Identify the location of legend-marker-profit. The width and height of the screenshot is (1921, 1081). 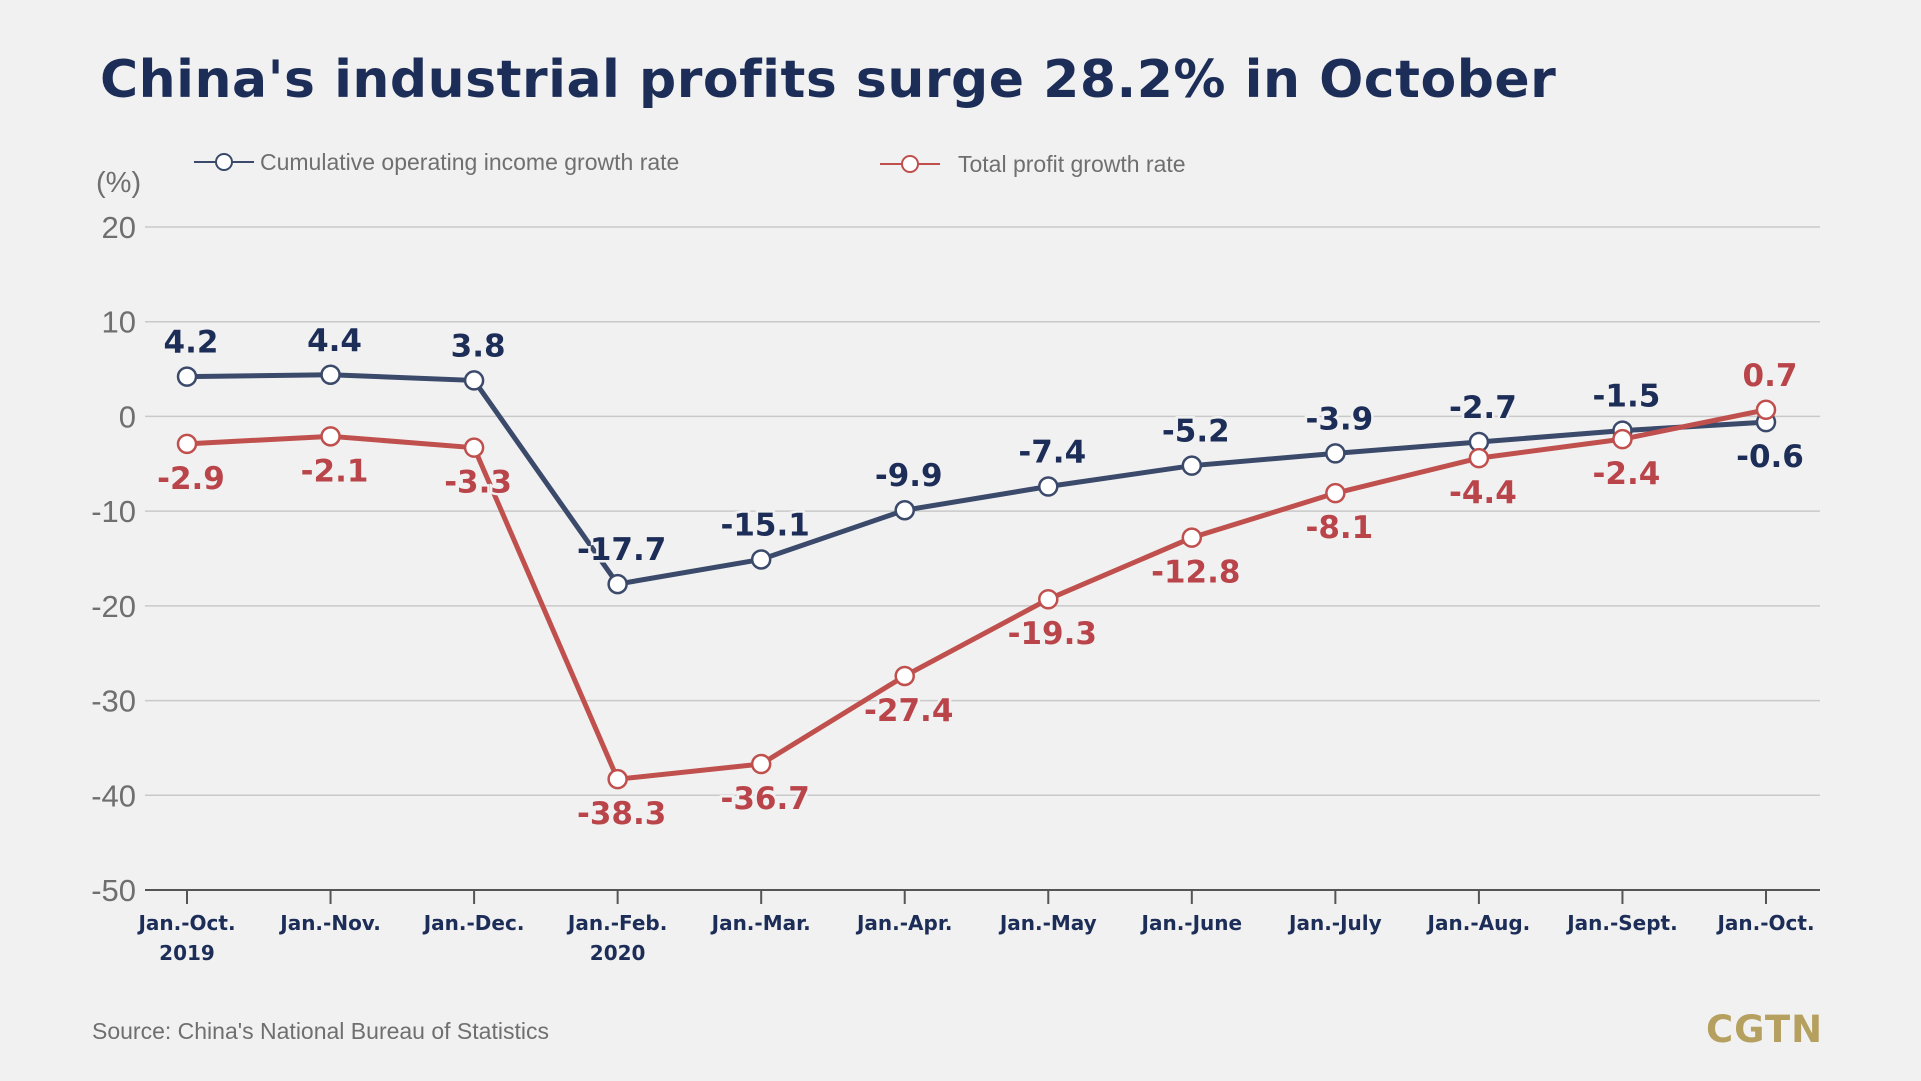
(910, 164).